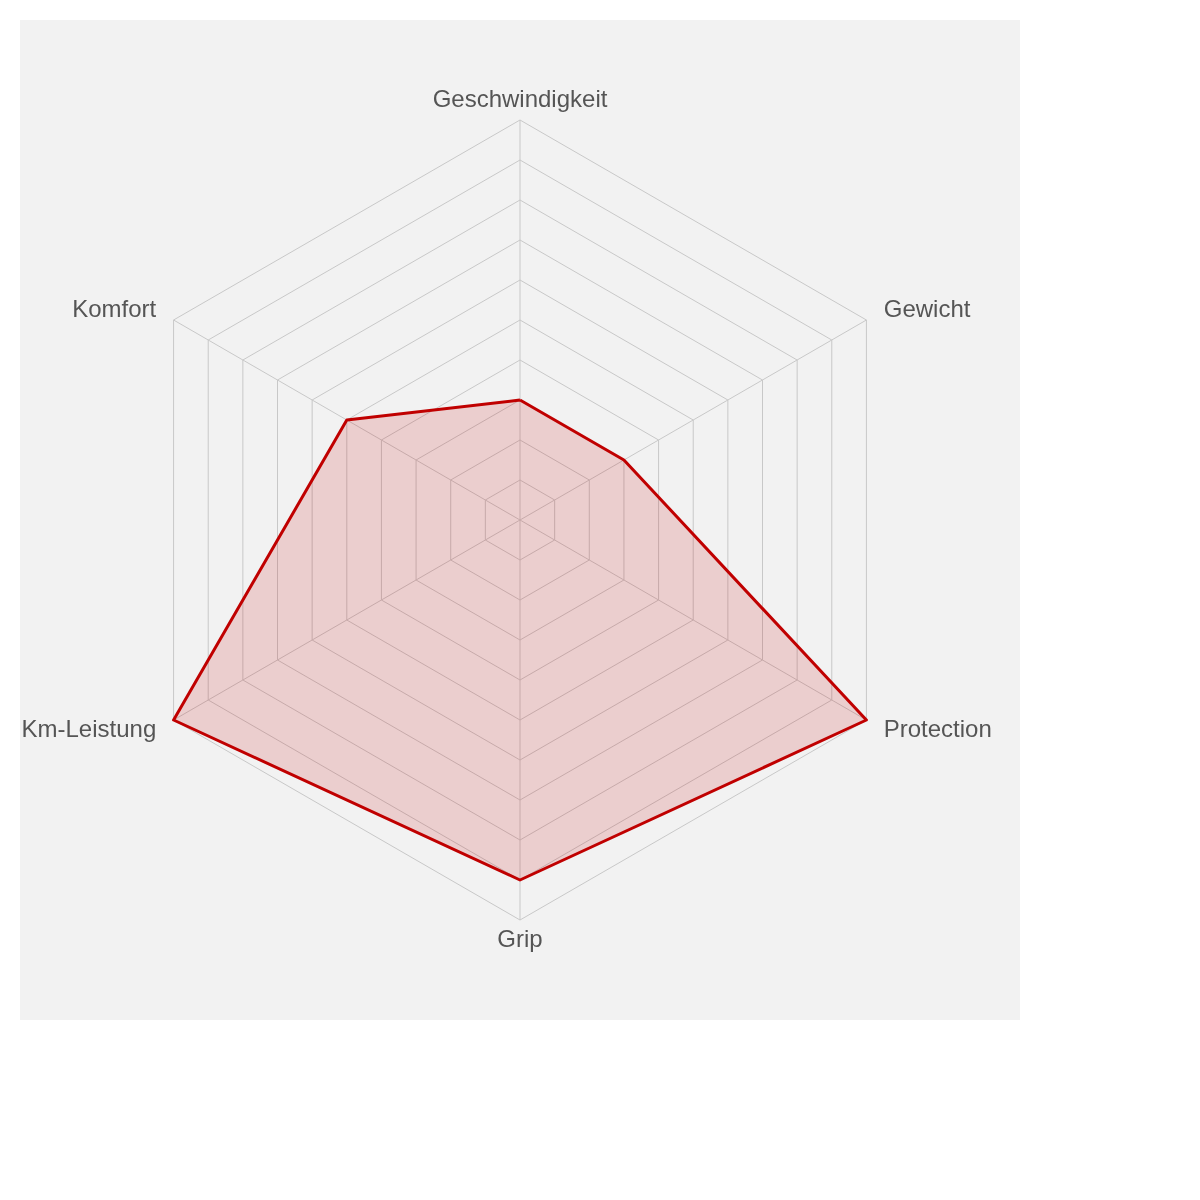  Describe the element at coordinates (89, 728) in the screenshot. I see `spoke-label: Km-Leistung` at that location.